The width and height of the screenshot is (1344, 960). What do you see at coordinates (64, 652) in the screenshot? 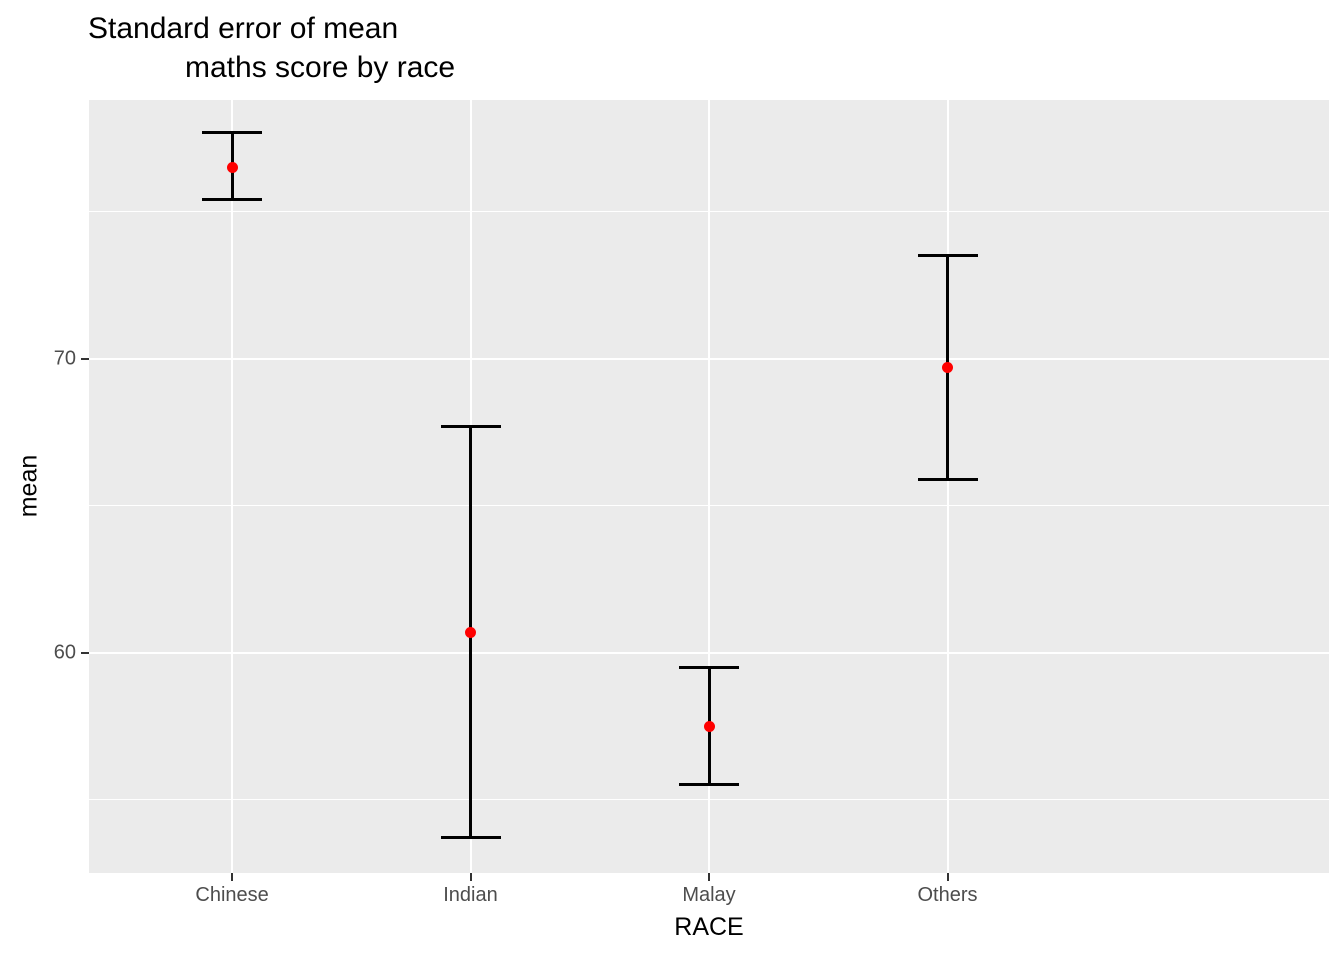
I see `y-tick-label: 60` at bounding box center [64, 652].